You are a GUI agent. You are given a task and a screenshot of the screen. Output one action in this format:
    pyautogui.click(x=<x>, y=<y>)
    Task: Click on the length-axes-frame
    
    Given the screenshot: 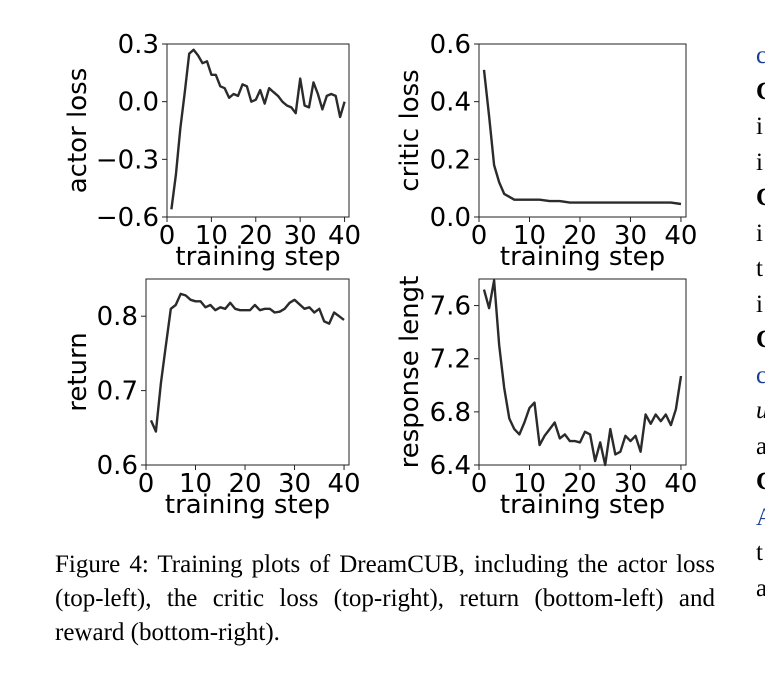 What is the action you would take?
    pyautogui.click(x=582, y=372)
    